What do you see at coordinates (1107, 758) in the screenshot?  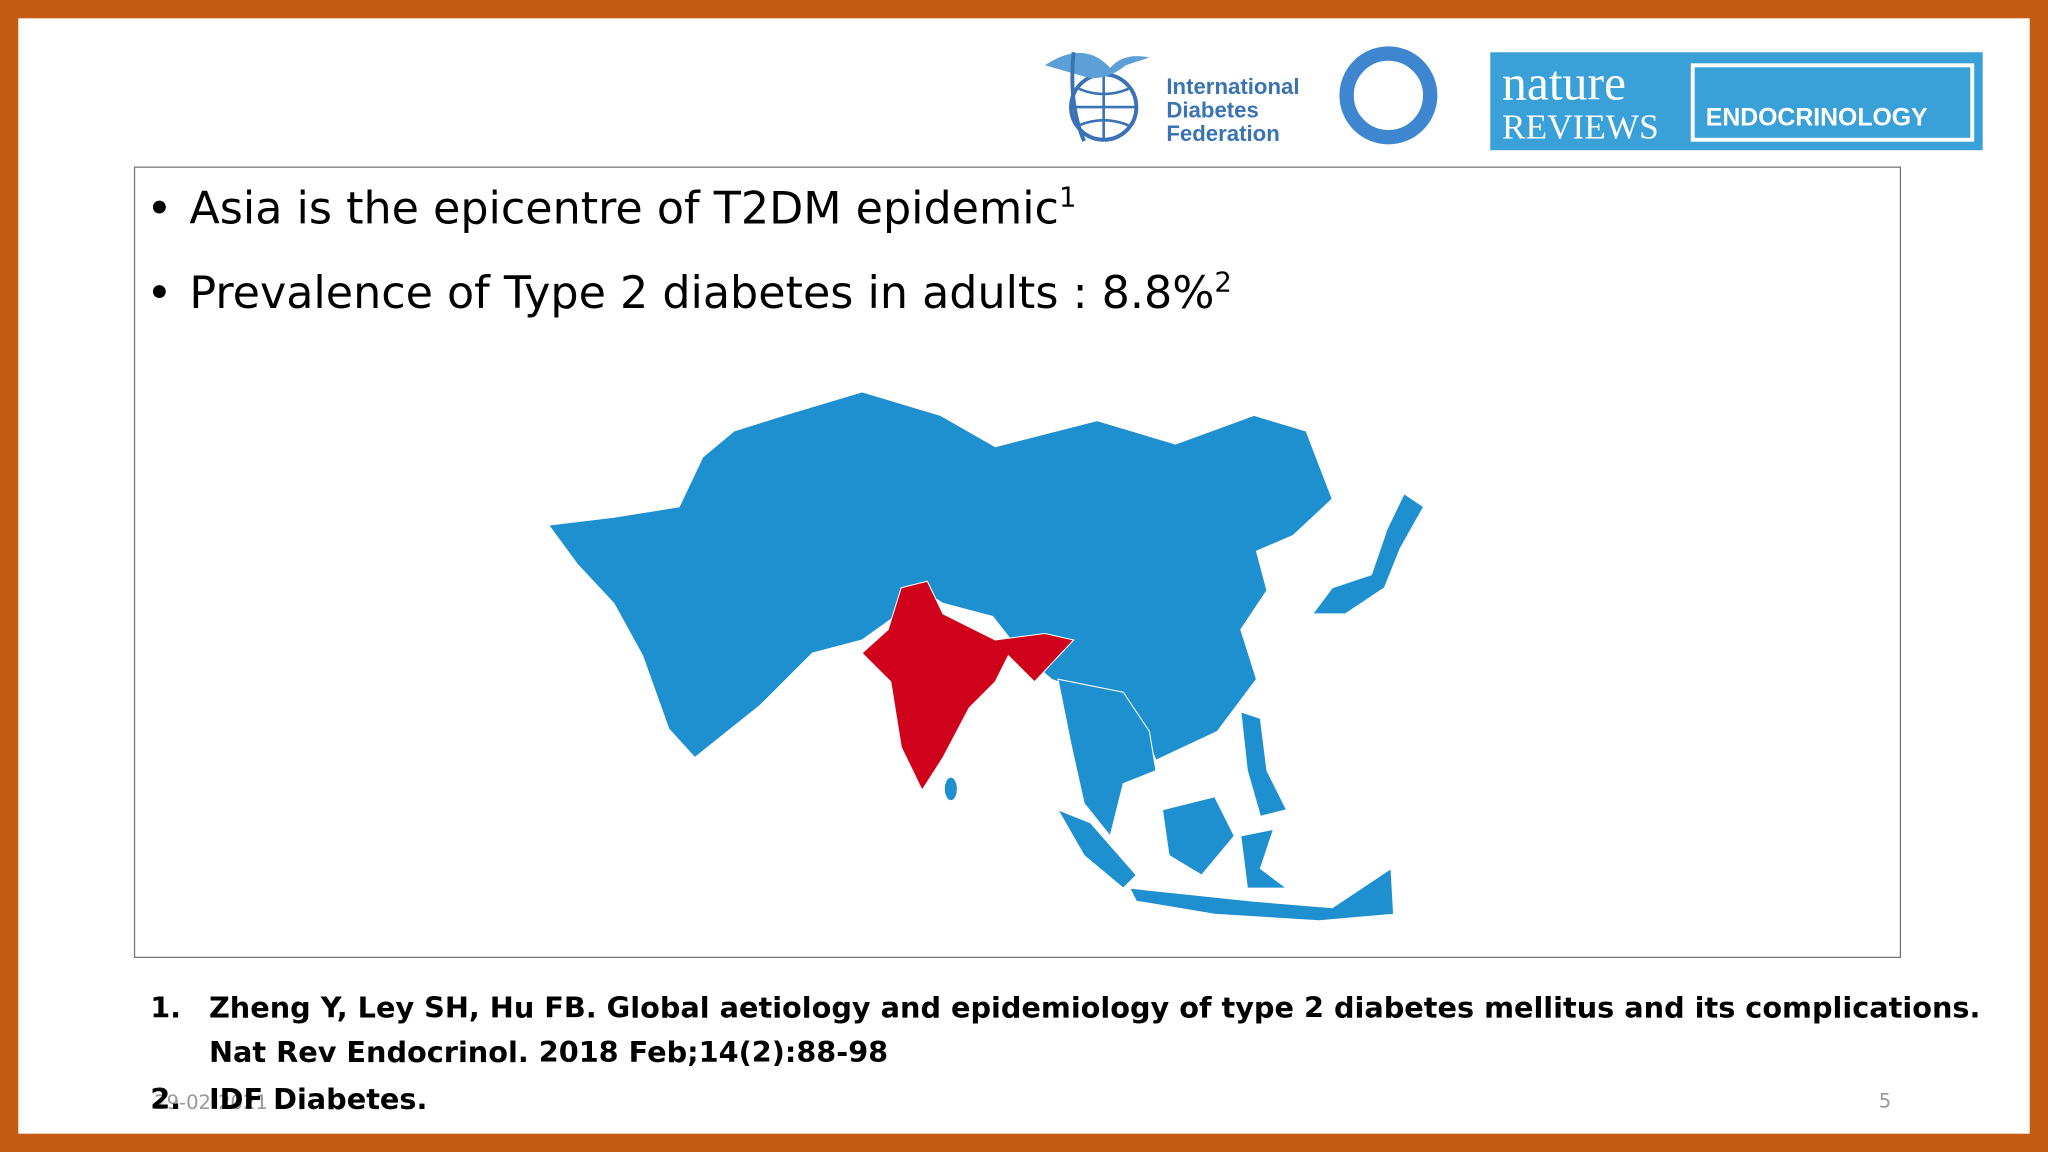 I see `se-asia` at bounding box center [1107, 758].